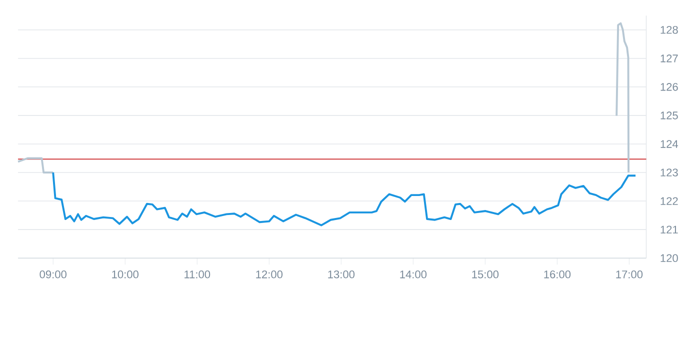 The image size is (693, 356). Describe the element at coordinates (197, 274) in the screenshot. I see `x-tick-label: 11:00` at that location.